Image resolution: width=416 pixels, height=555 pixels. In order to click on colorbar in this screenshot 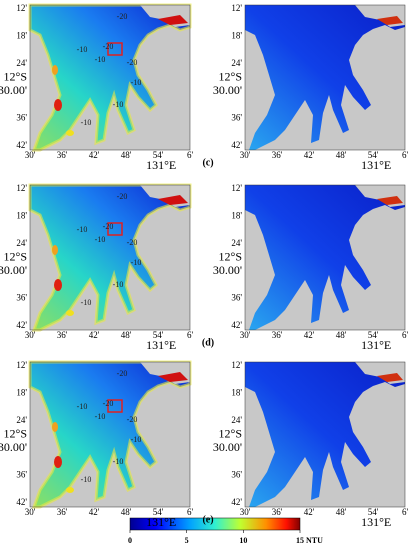, I will do `click(215, 524)`.